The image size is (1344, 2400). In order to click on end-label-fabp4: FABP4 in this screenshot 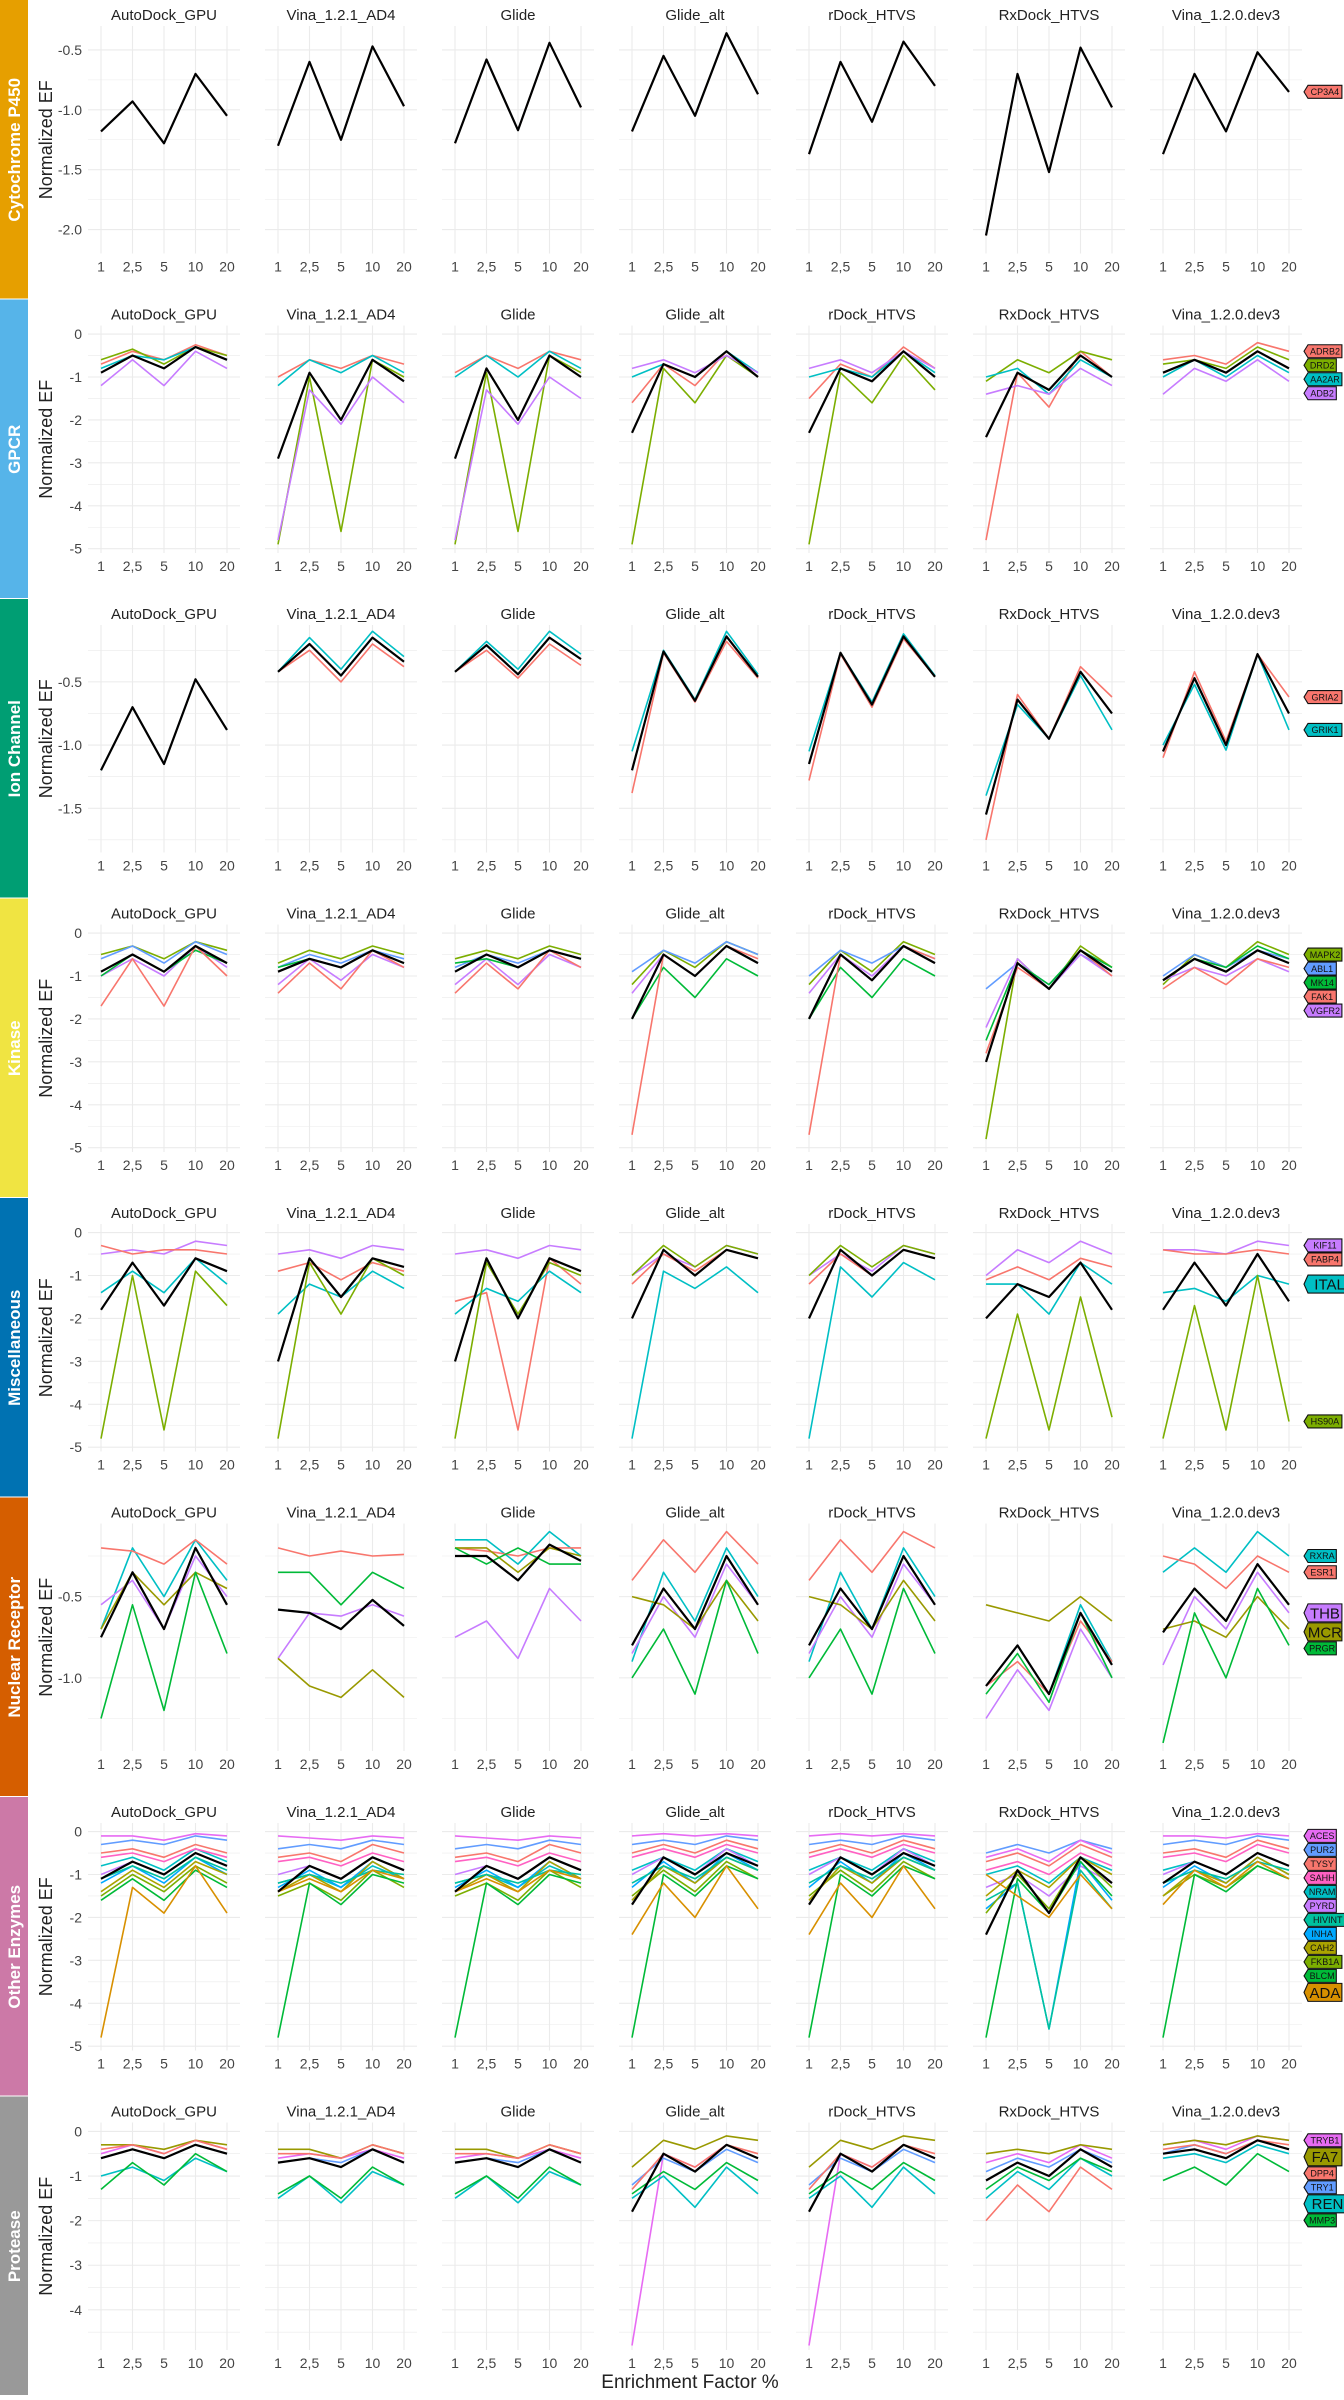, I will do `click(1323, 1259)`.